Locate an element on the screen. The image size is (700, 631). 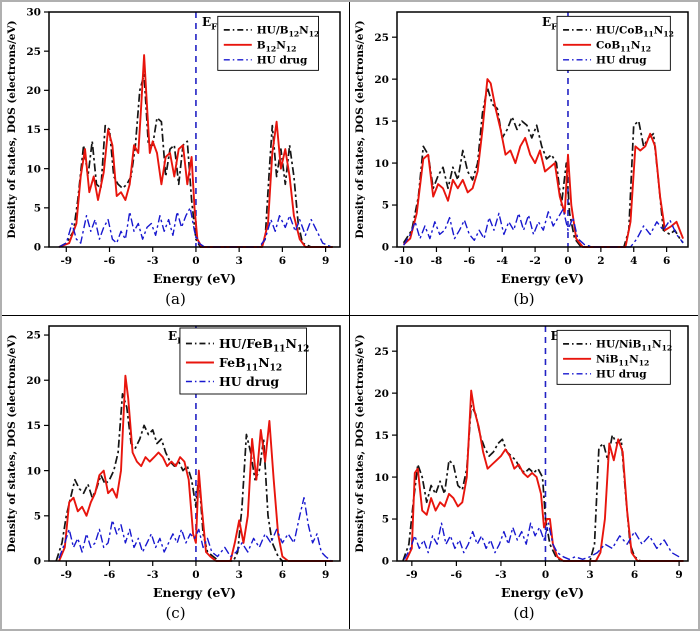
legend-label-0: HU/FeB11N12 is located at coordinates (263, 344).